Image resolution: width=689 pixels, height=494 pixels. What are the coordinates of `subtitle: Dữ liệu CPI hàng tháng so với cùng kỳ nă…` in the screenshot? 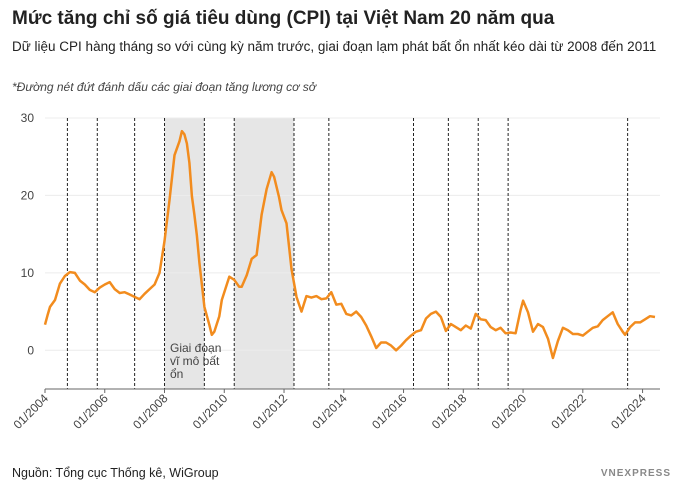 It's located at (334, 46).